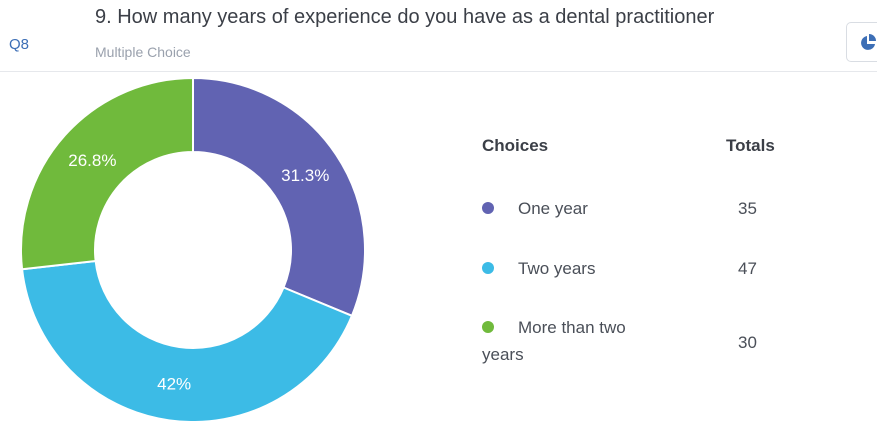 The image size is (877, 421). I want to click on legend-label: Two years, so click(557, 268).